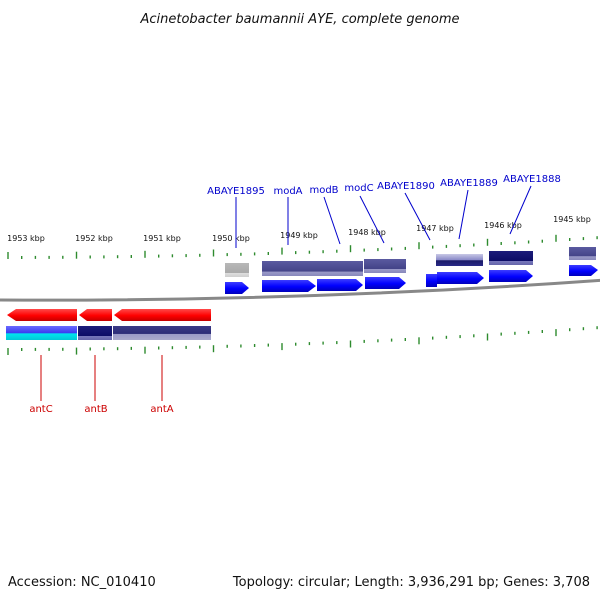  I want to click on gene-ABAYE1889-arrow, so click(460, 278).